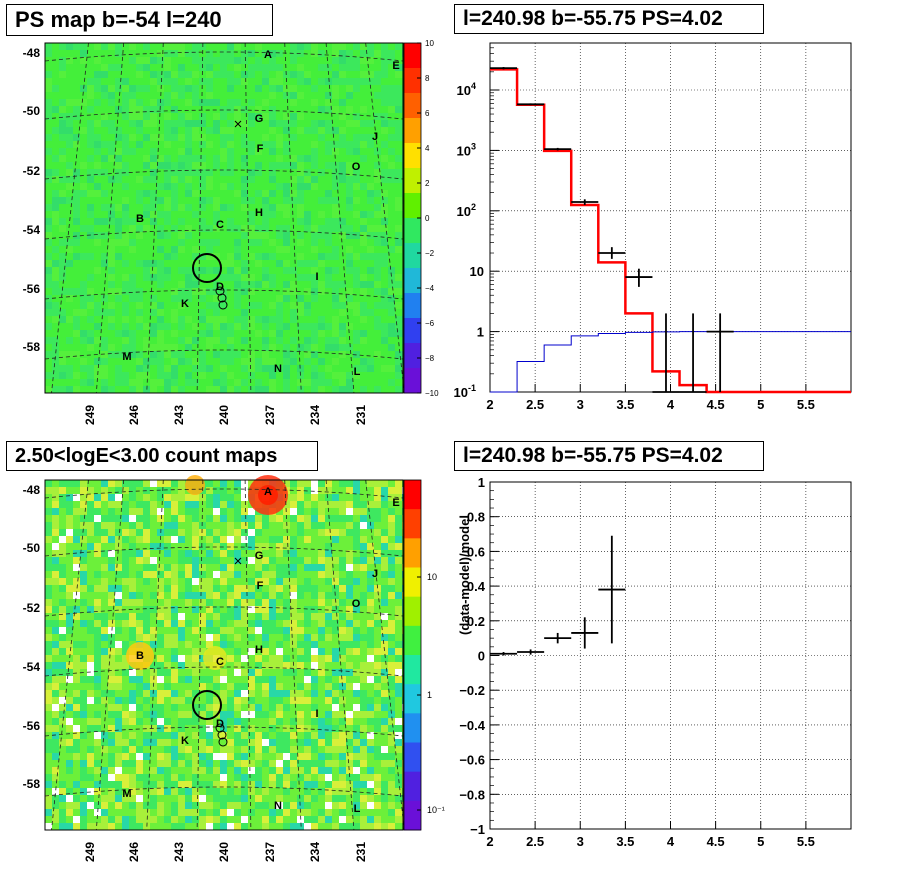 This screenshot has height=875, width=898. Describe the element at coordinates (430, 323) in the screenshot. I see `colorbar-tick-label: −6` at that location.